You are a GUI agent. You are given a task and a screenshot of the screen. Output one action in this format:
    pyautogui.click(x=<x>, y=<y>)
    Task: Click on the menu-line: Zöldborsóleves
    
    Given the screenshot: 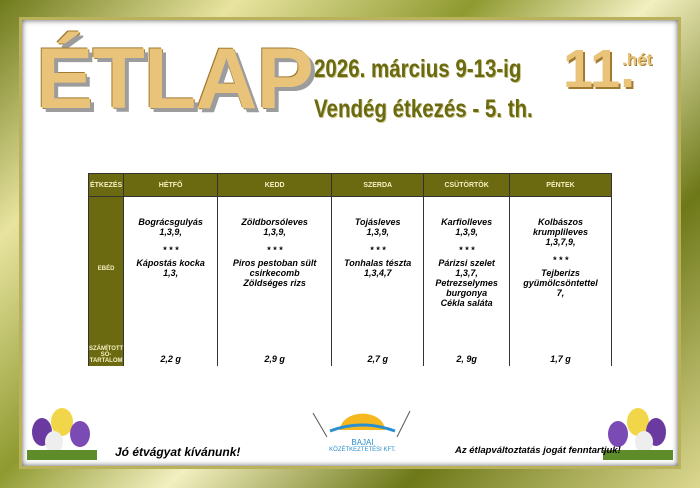 What is the action you would take?
    pyautogui.click(x=274, y=222)
    